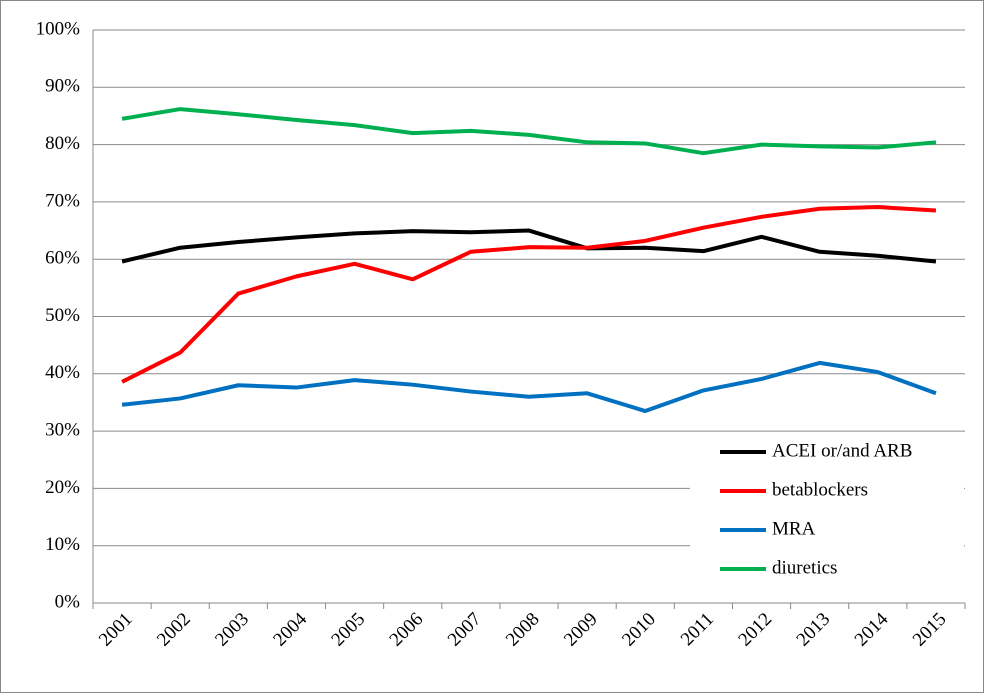 The image size is (984, 693). Describe the element at coordinates (62, 143) in the screenshot. I see `y-tick-label: 80%` at that location.